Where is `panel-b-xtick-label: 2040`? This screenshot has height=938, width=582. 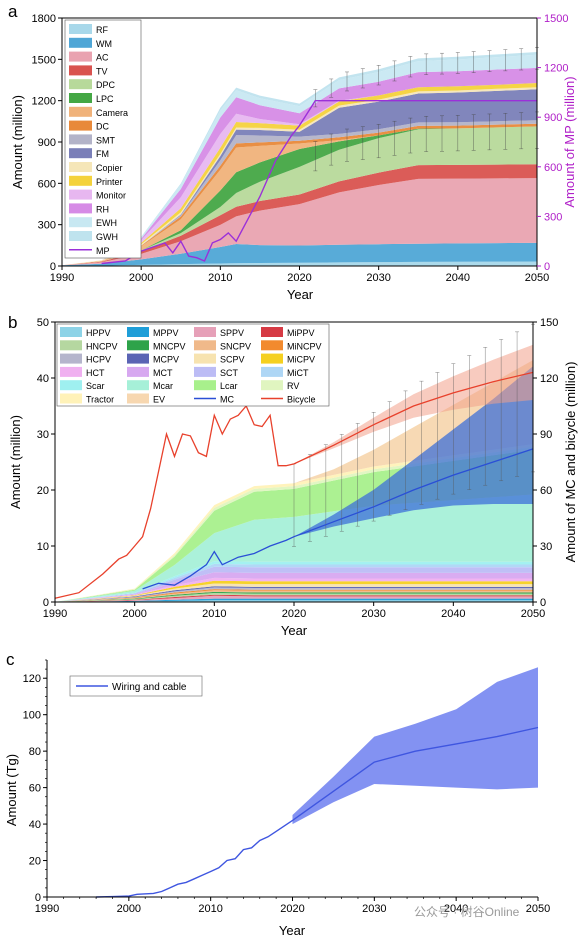
panel-b-xtick-label: 2040 is located at coordinates (453, 614).